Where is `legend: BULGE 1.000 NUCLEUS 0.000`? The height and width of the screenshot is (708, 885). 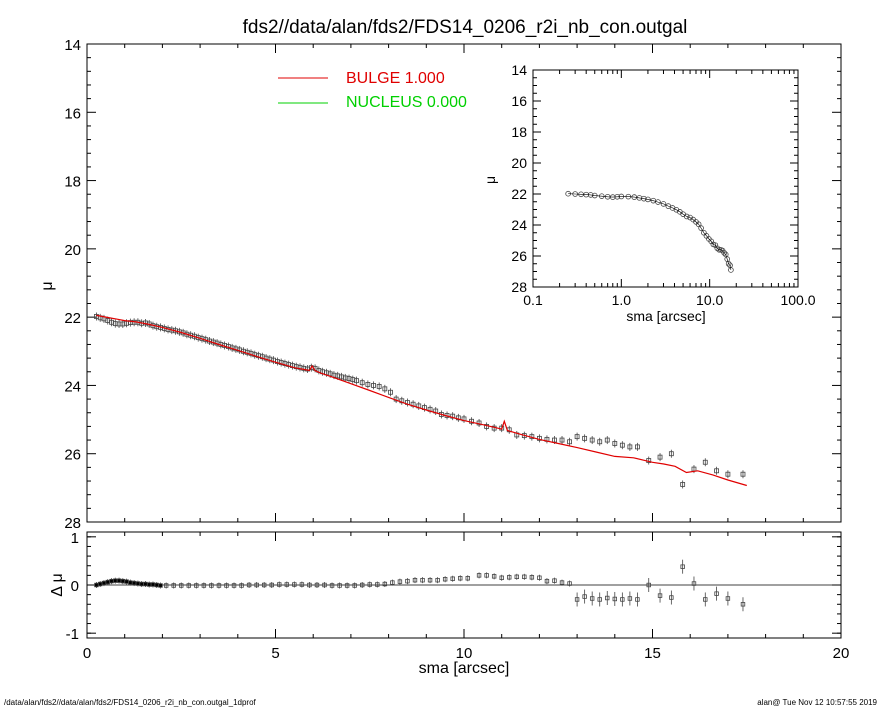 legend: BULGE 1.000 NUCLEUS 0.000 is located at coordinates (372, 90).